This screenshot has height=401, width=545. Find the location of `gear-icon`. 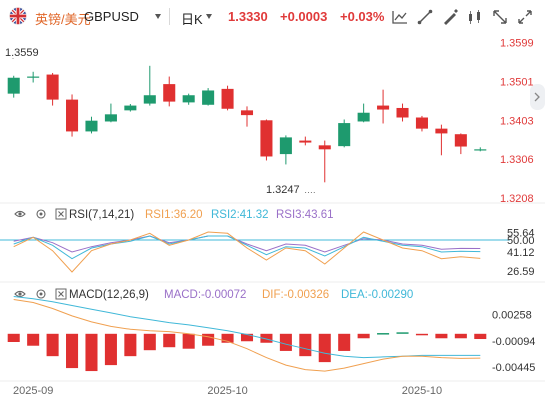

gear-icon is located at coordinates (41, 214).